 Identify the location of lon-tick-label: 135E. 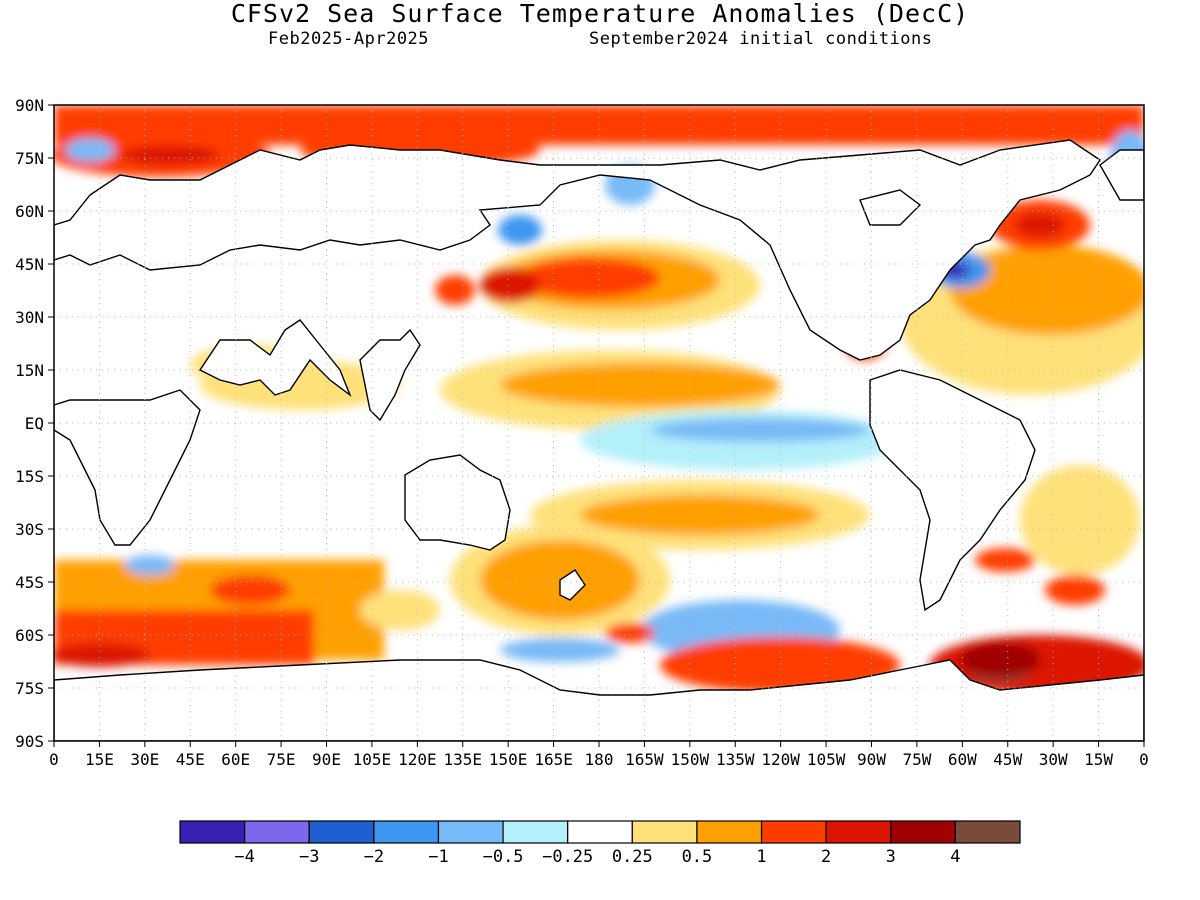
(462, 759).